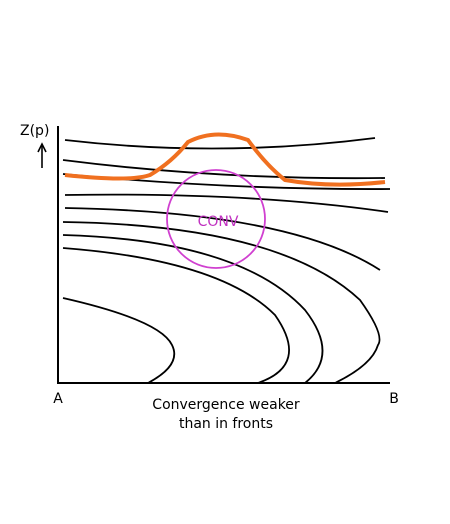 The image size is (450, 524). I want to click on tropopause, so click(225, 159).